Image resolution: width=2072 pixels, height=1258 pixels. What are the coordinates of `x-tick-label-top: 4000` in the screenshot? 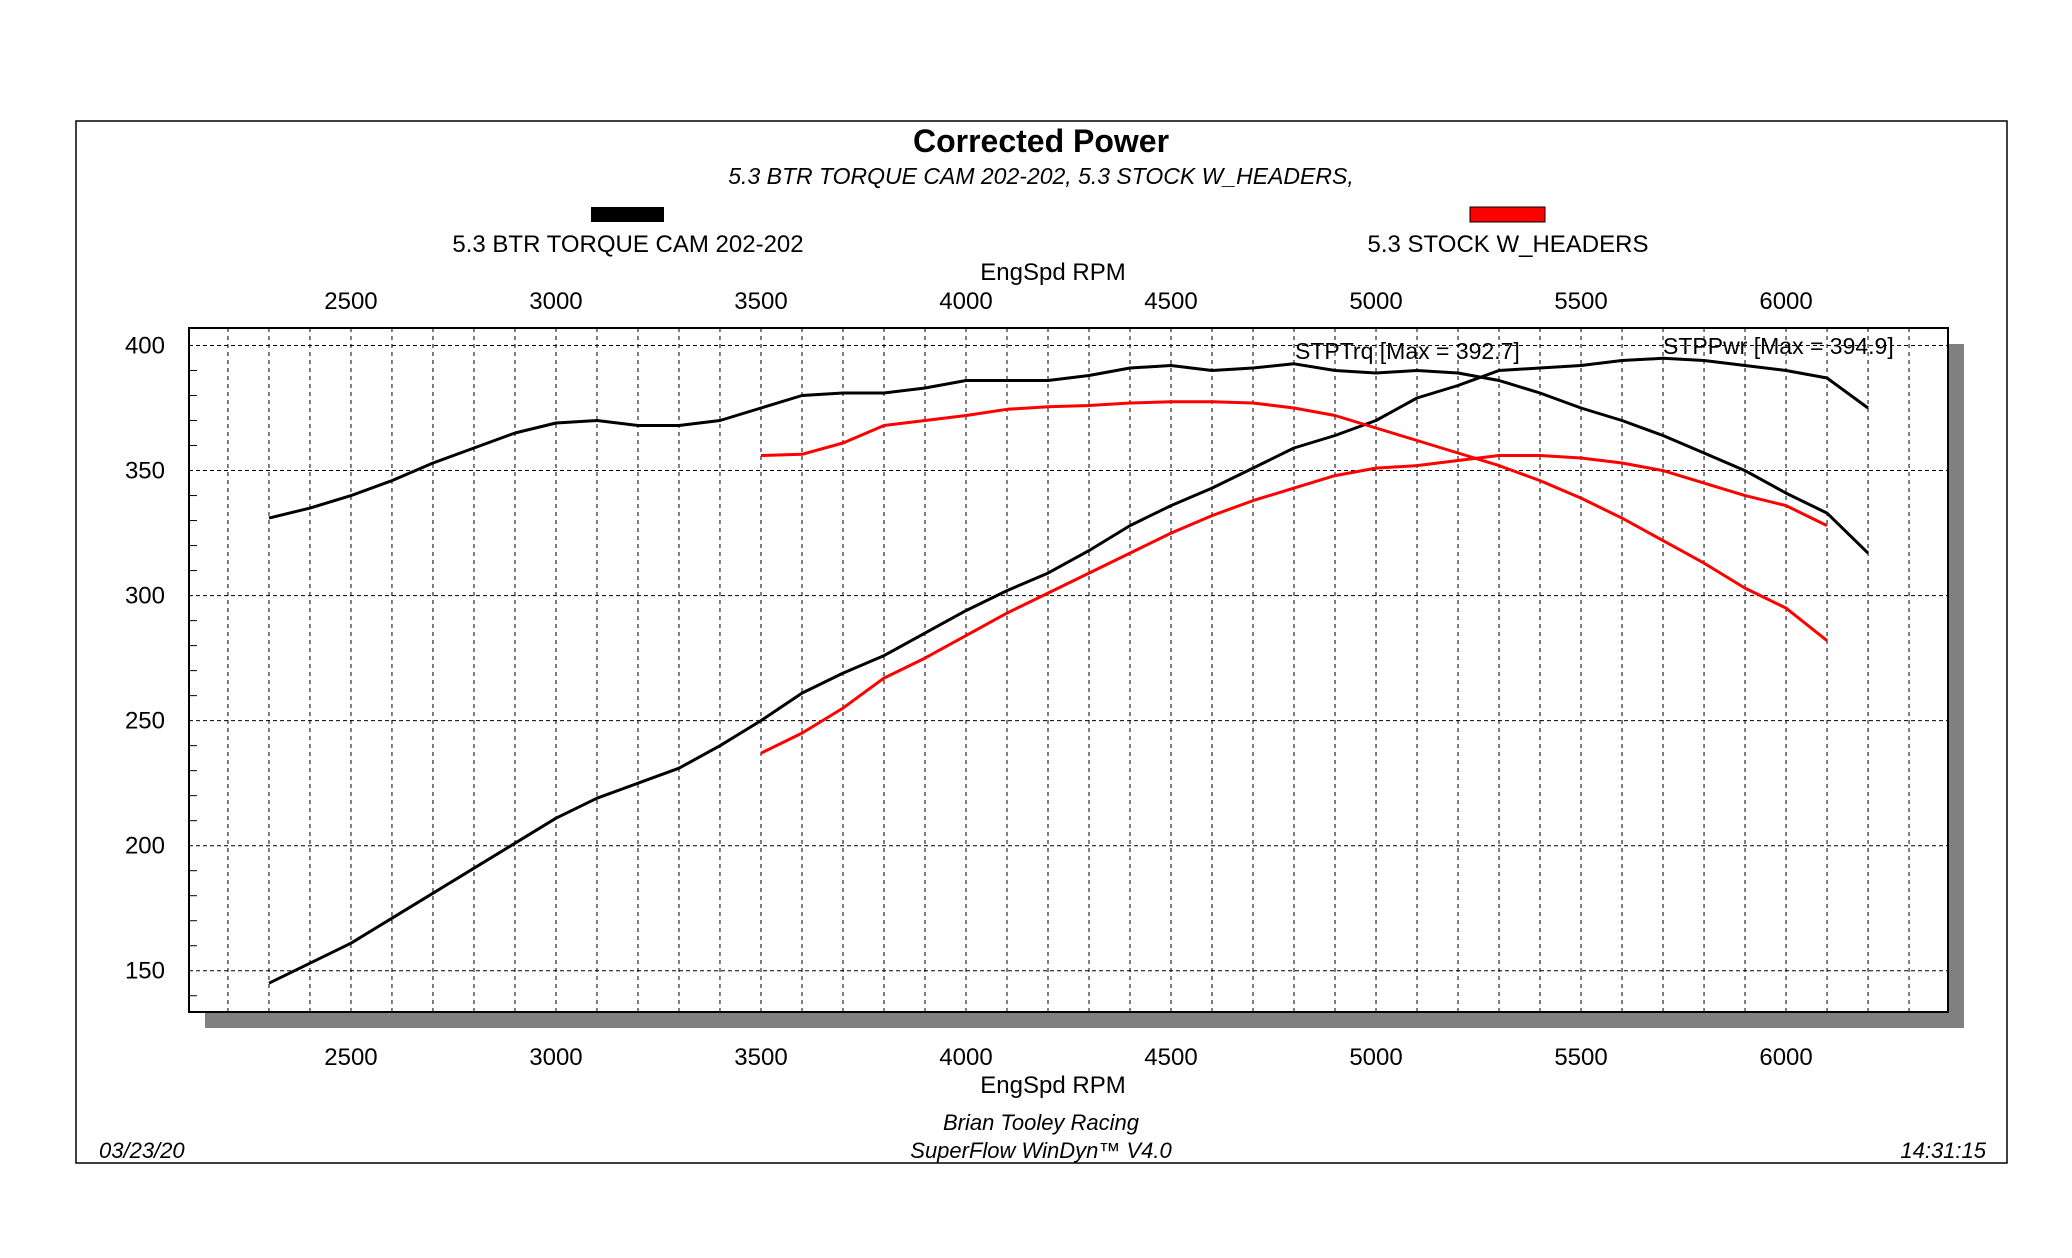 It's located at (965, 301).